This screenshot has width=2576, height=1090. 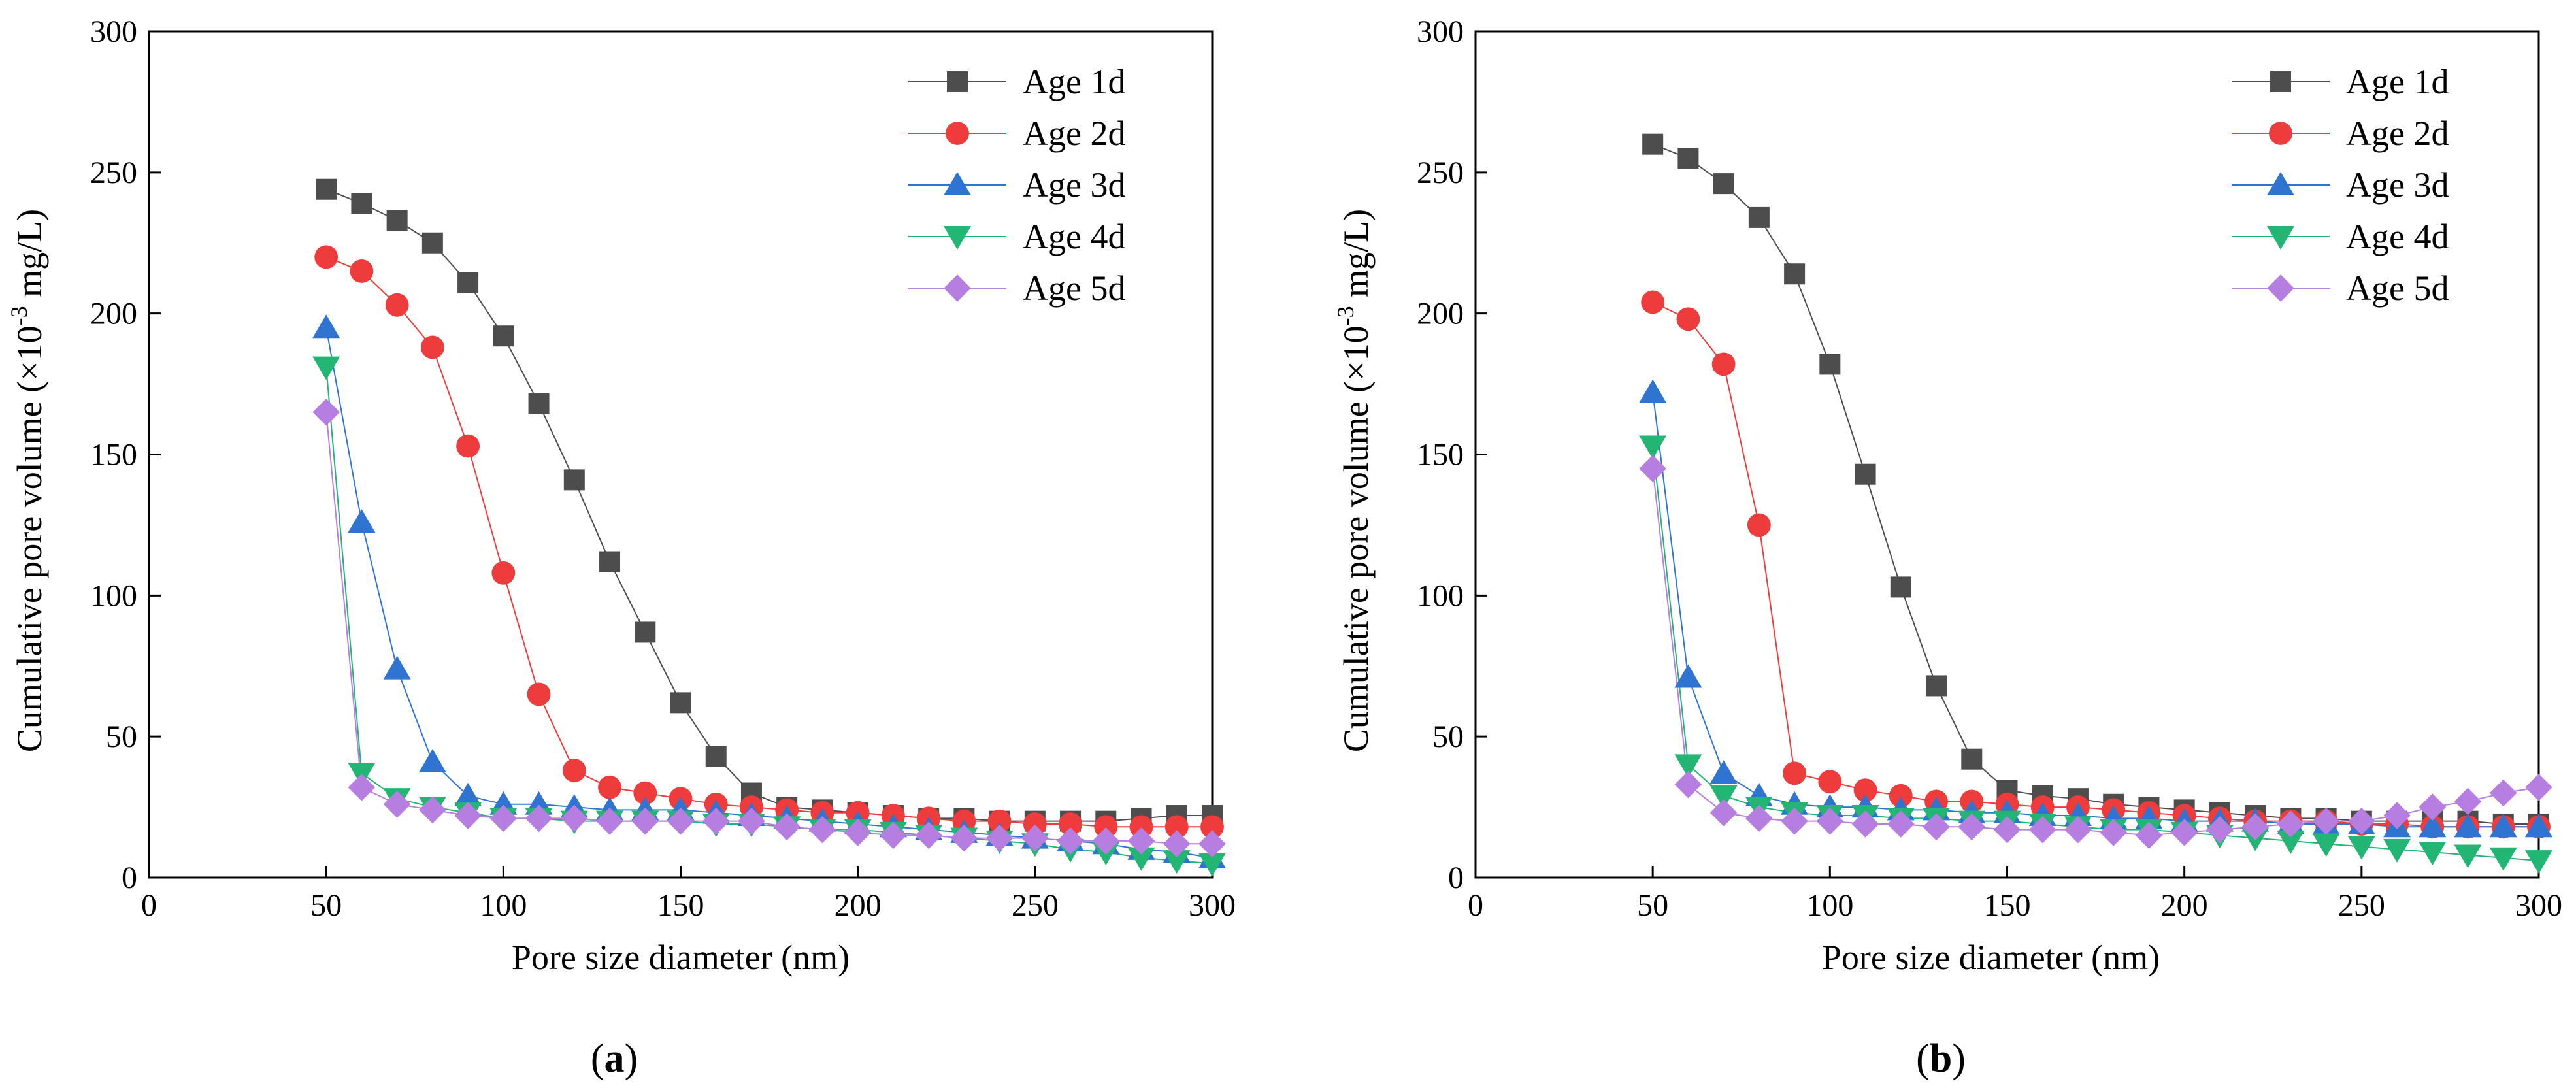 I want to click on x-tick-label: 150, so click(x=680, y=905).